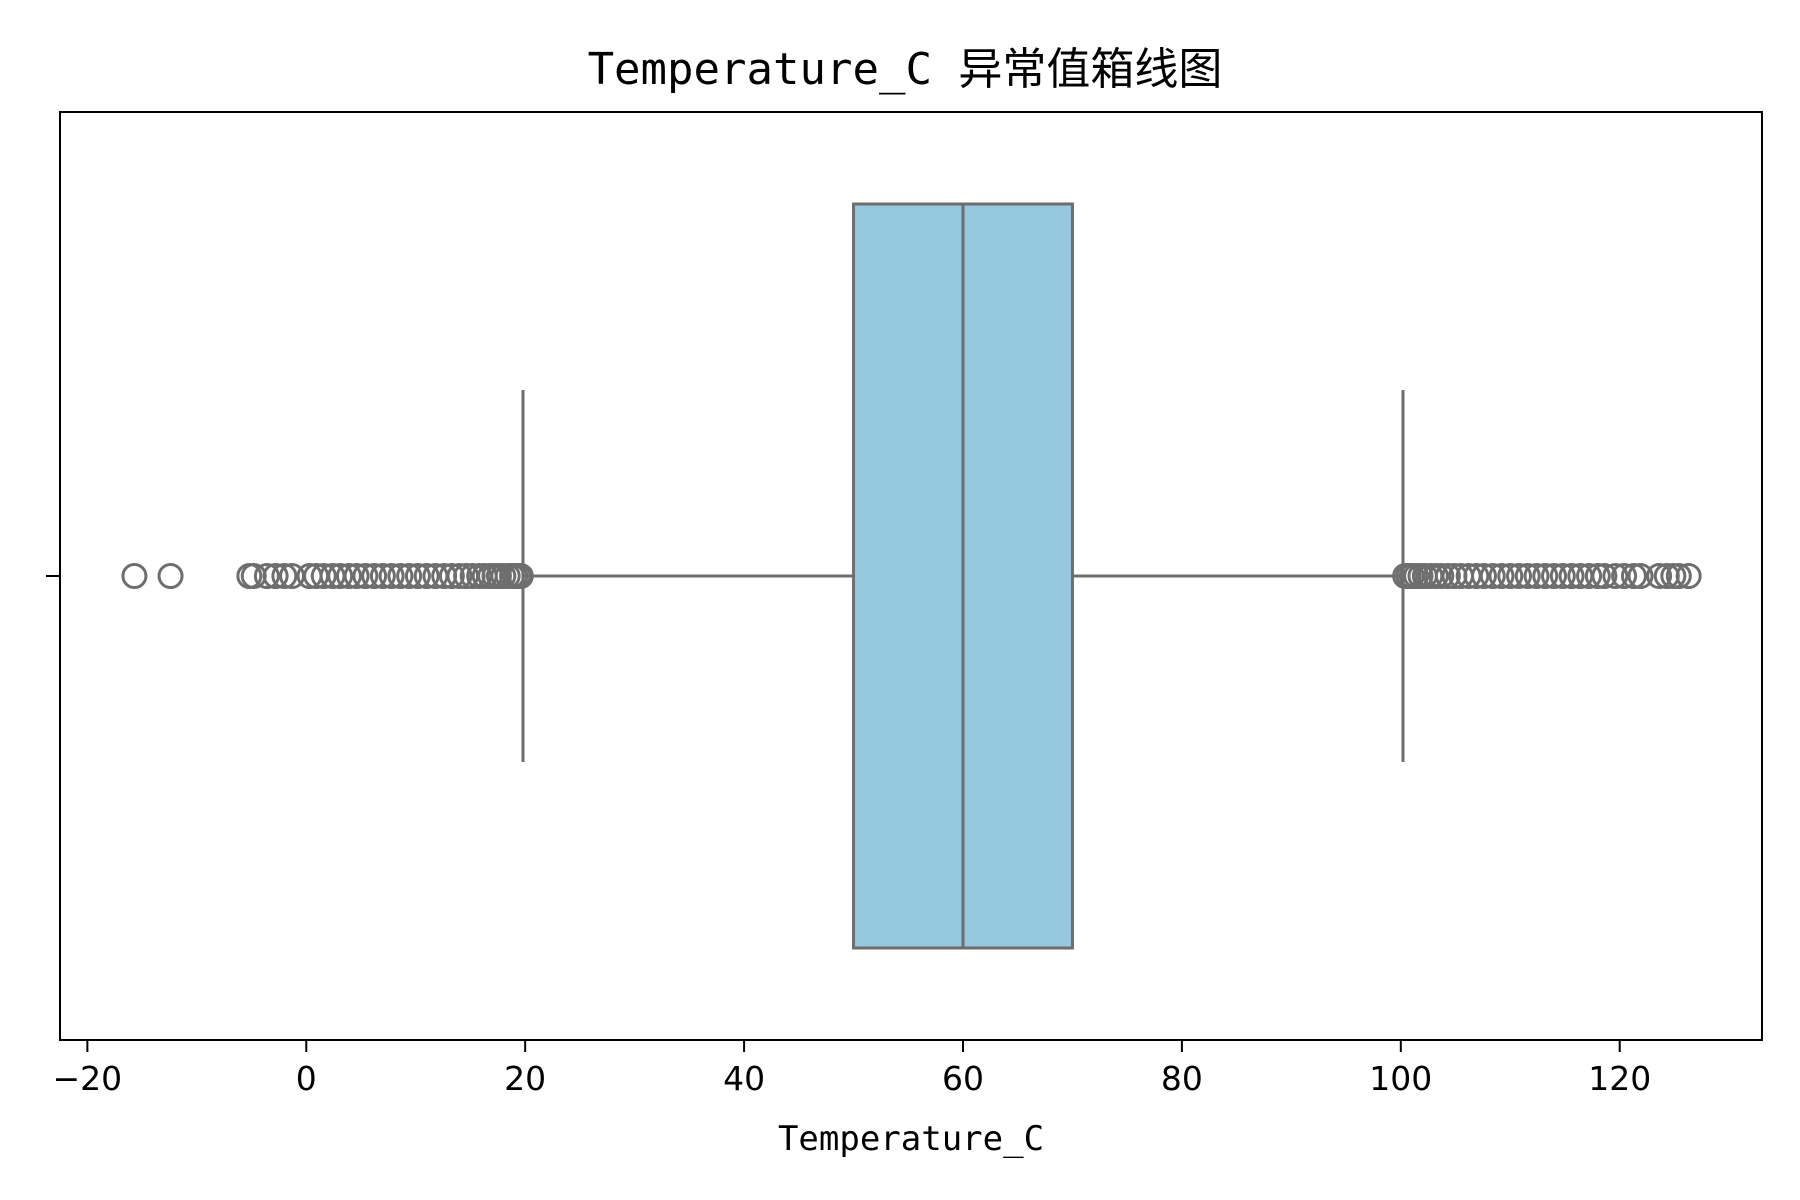 The image size is (1800, 1200). What do you see at coordinates (744, 1078) in the screenshot?
I see `x-tick-label: 40` at bounding box center [744, 1078].